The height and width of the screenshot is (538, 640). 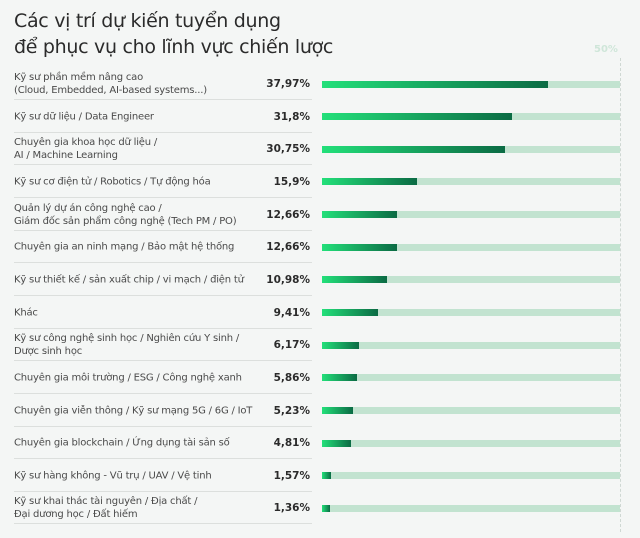 What do you see at coordinates (291, 508) in the screenshot?
I see `value-label: 1,36%` at bounding box center [291, 508].